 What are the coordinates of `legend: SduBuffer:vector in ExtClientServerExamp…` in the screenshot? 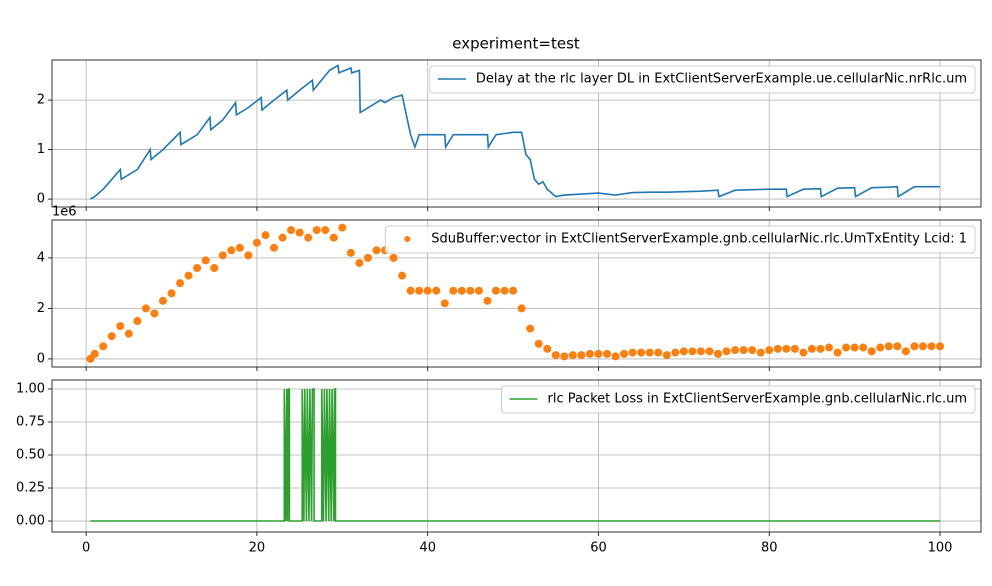 It's located at (680, 239).